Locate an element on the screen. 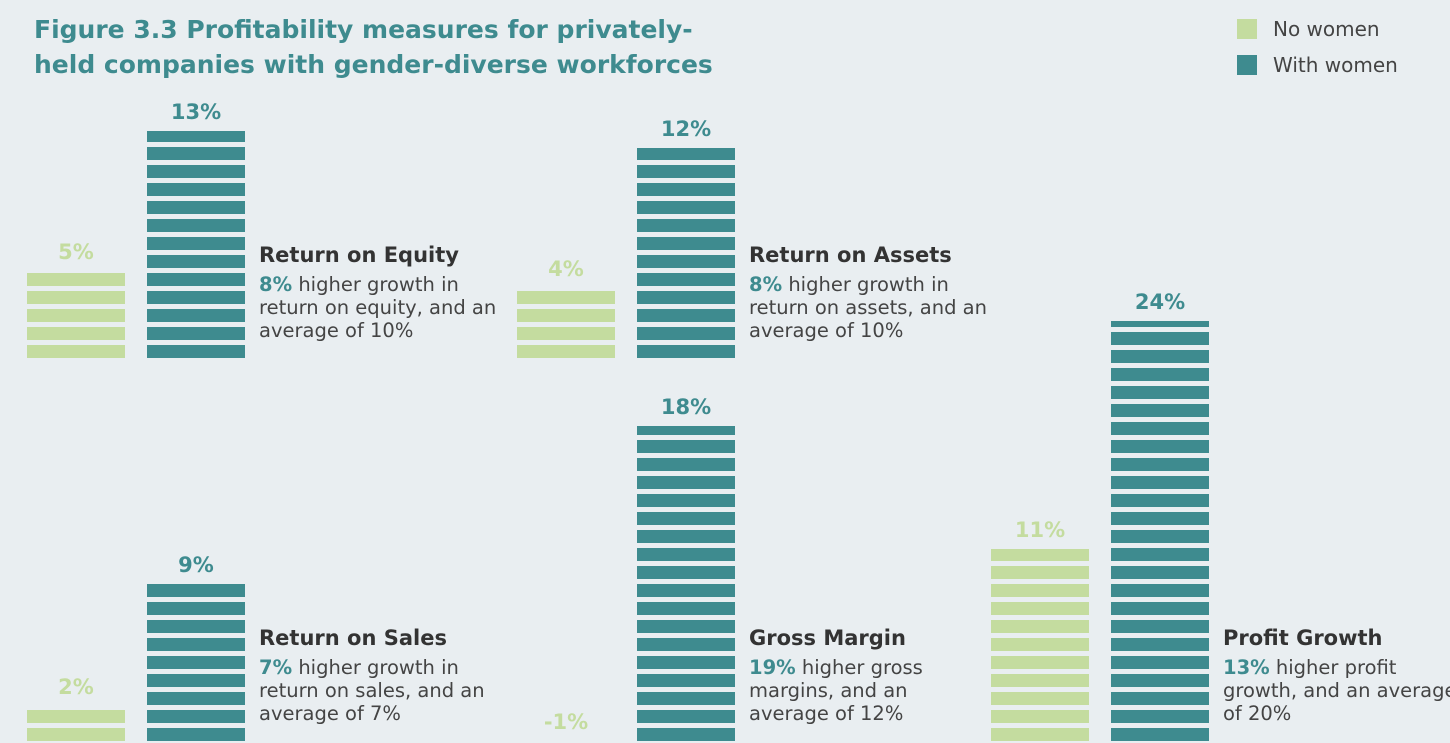 The image size is (1450, 743). value-label: 4% is located at coordinates (566, 269).